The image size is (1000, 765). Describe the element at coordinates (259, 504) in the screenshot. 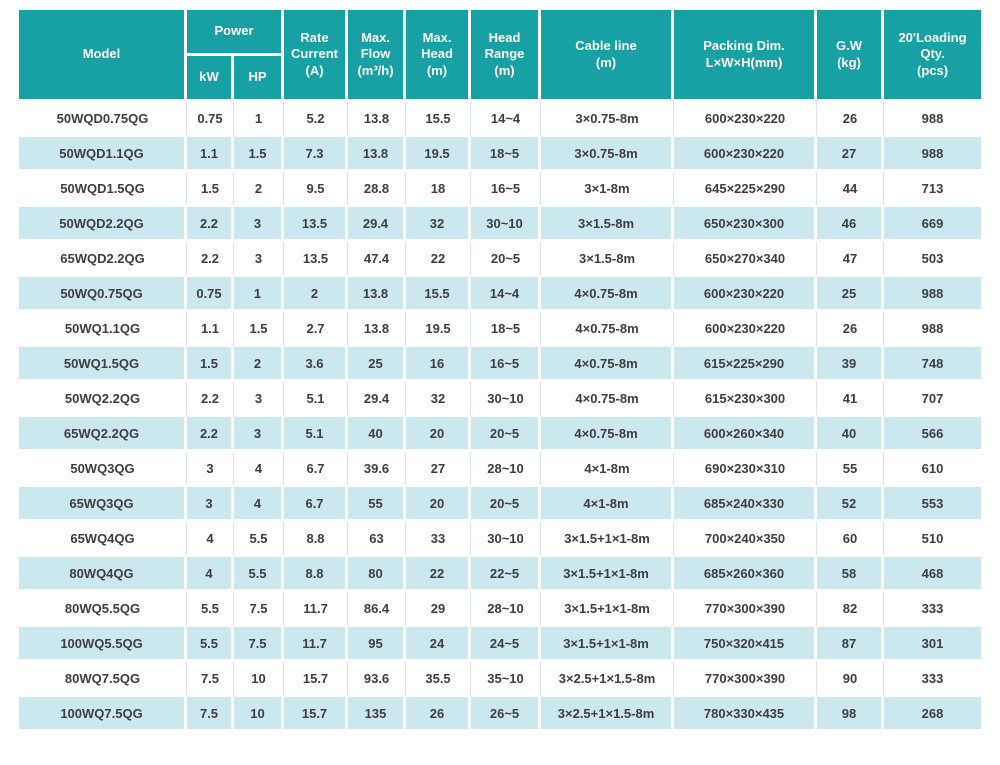

I see `cell-hp: 4` at that location.